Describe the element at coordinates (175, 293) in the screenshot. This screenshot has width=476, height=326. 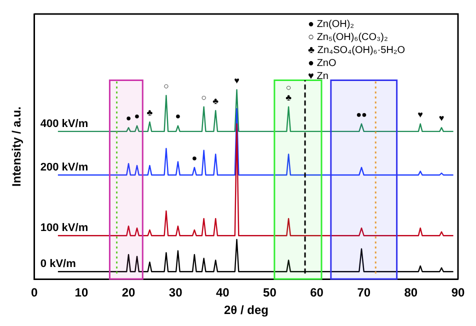
I see `x-tick-label: 30` at that location.